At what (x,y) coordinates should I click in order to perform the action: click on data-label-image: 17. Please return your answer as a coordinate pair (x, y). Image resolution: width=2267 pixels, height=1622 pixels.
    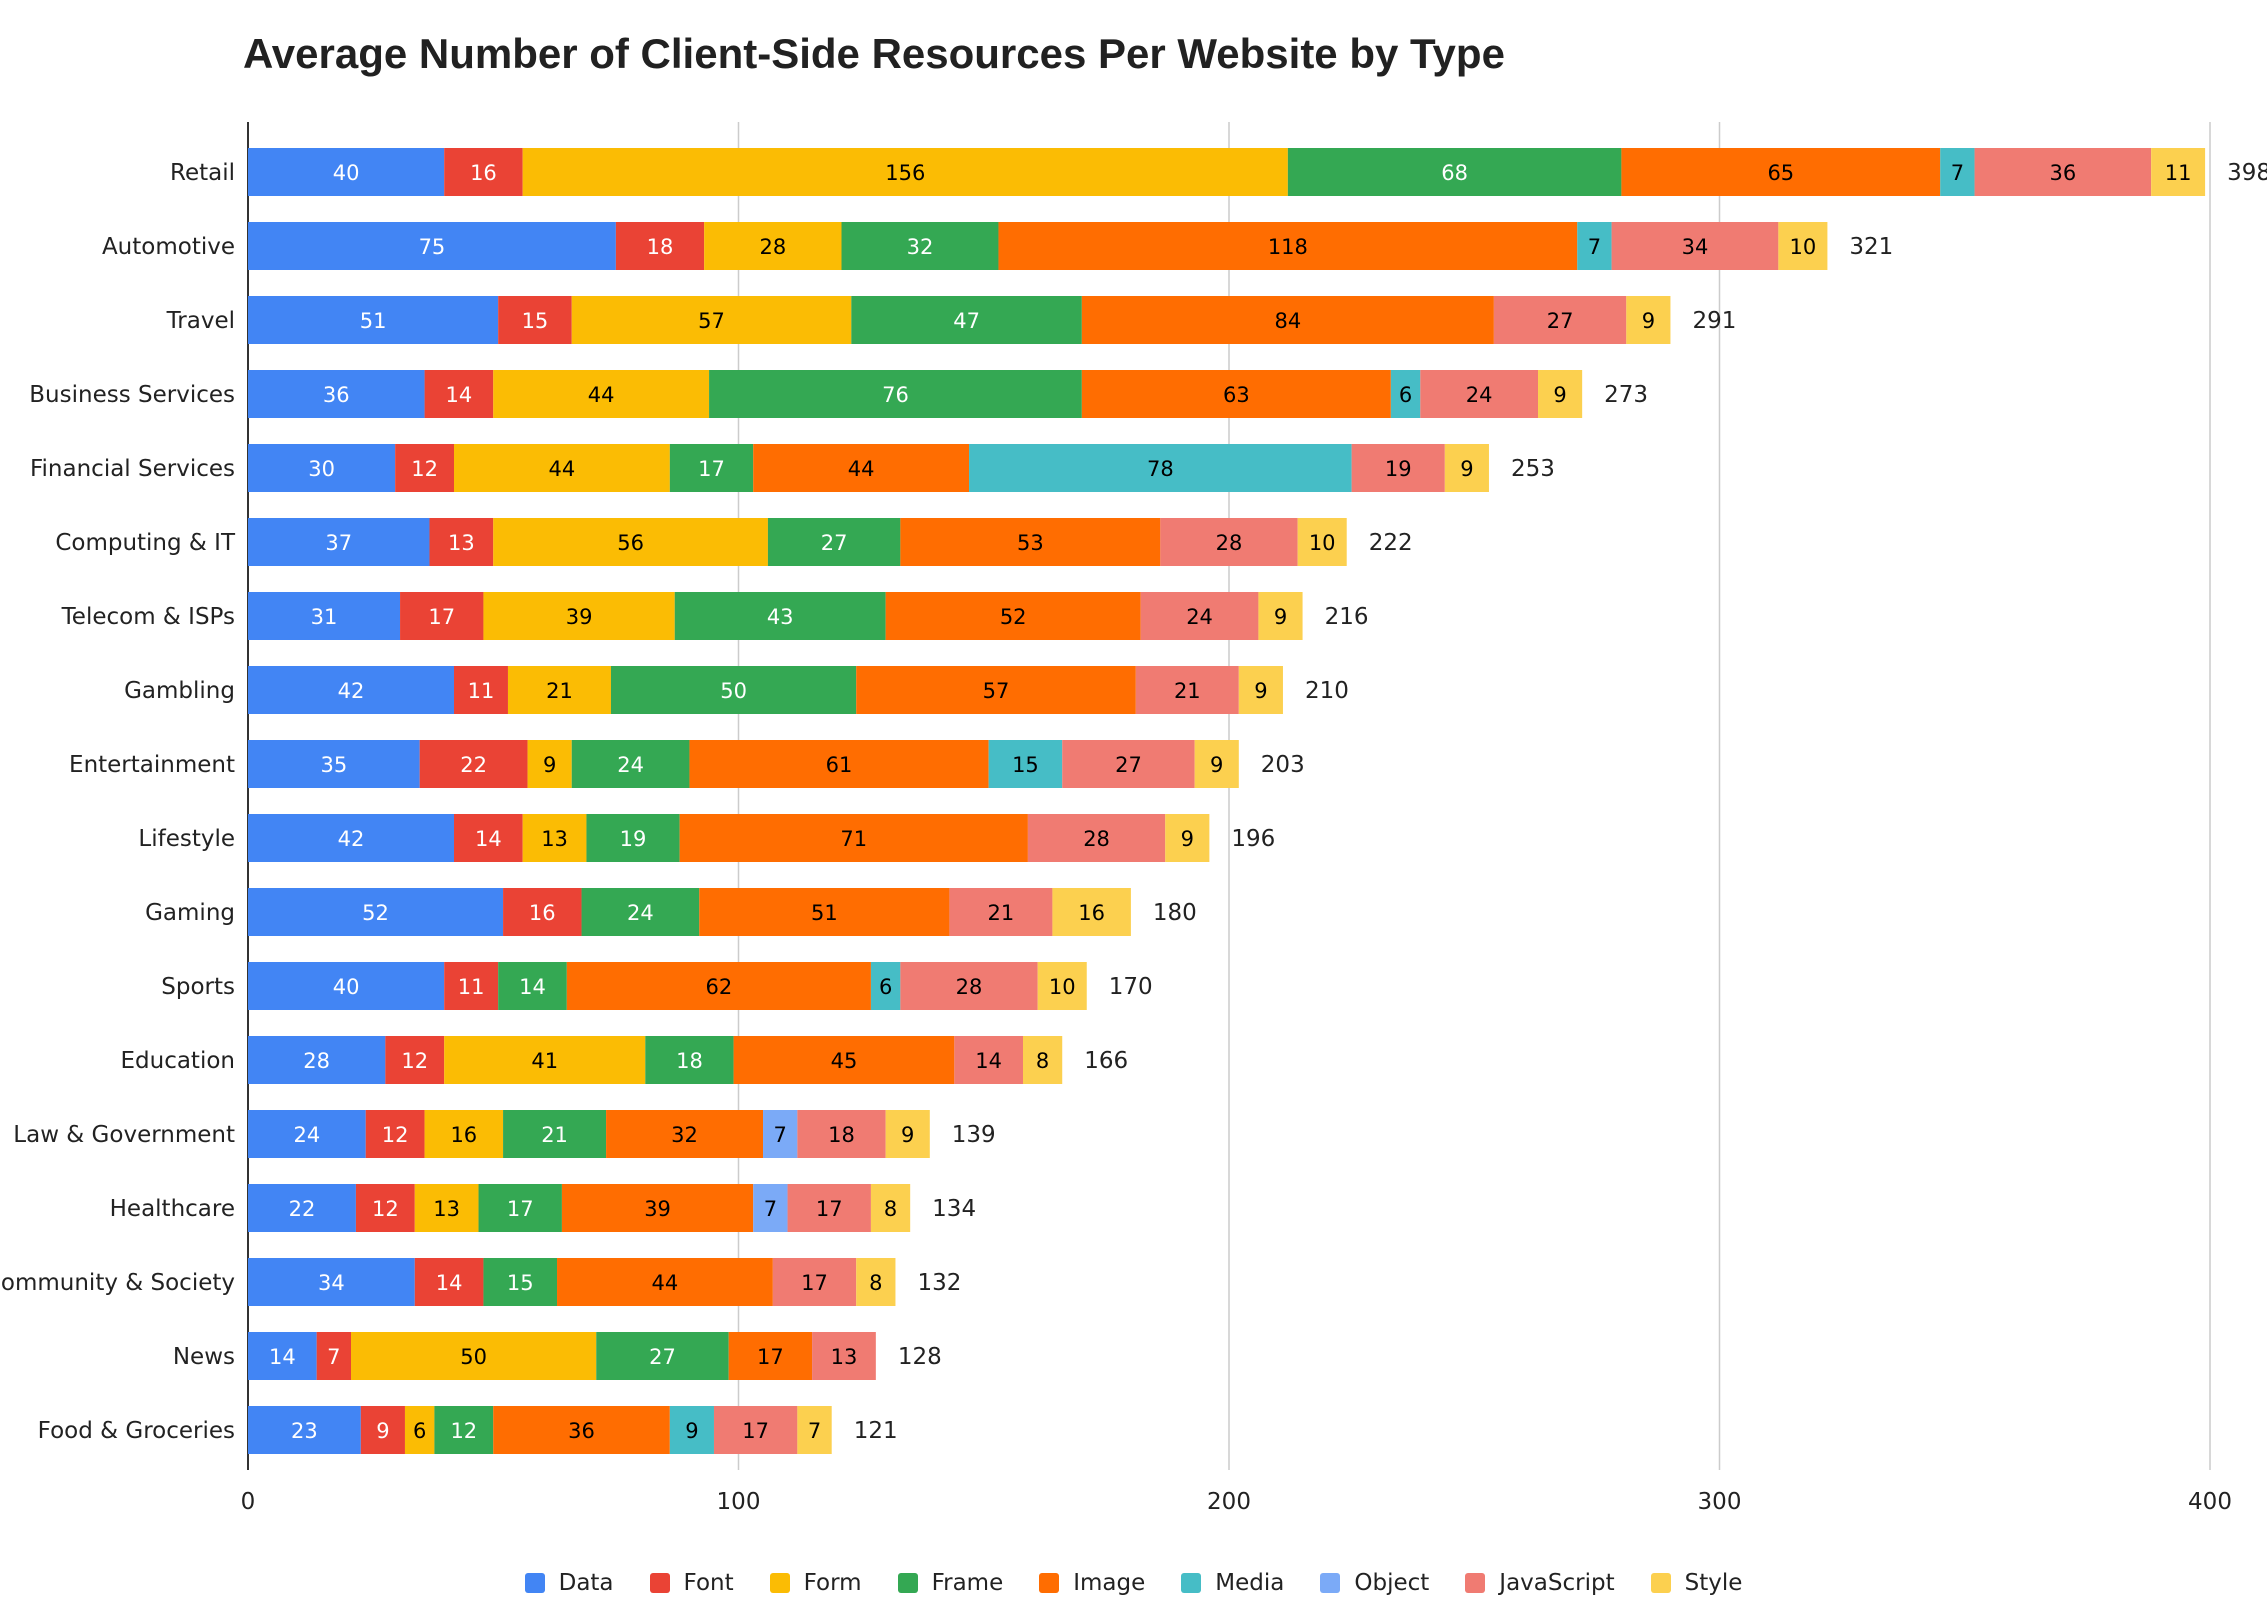
    Looking at the image, I should click on (770, 1357).